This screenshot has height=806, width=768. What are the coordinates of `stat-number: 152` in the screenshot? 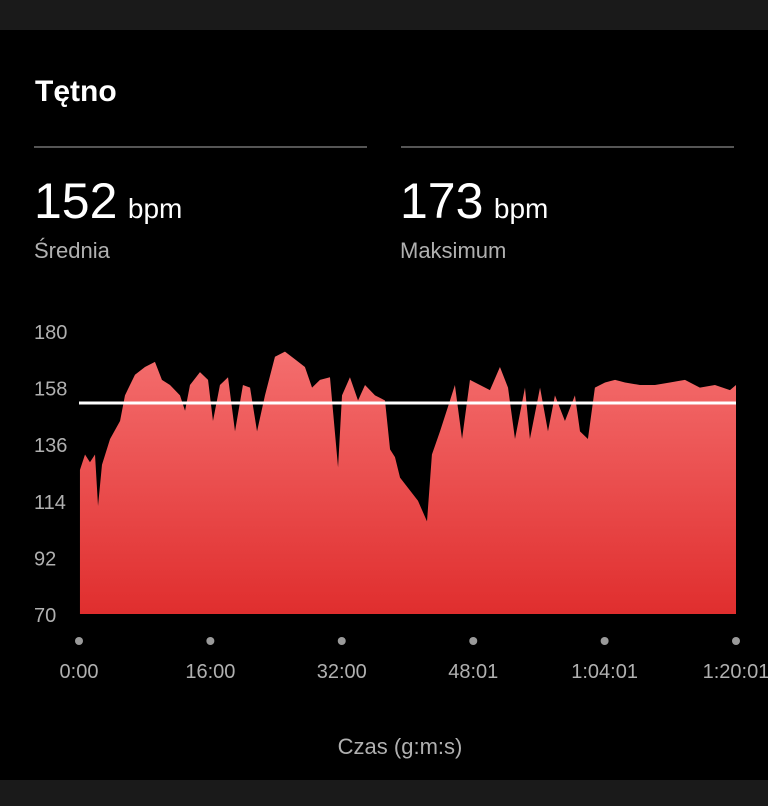 It's located at (75, 201).